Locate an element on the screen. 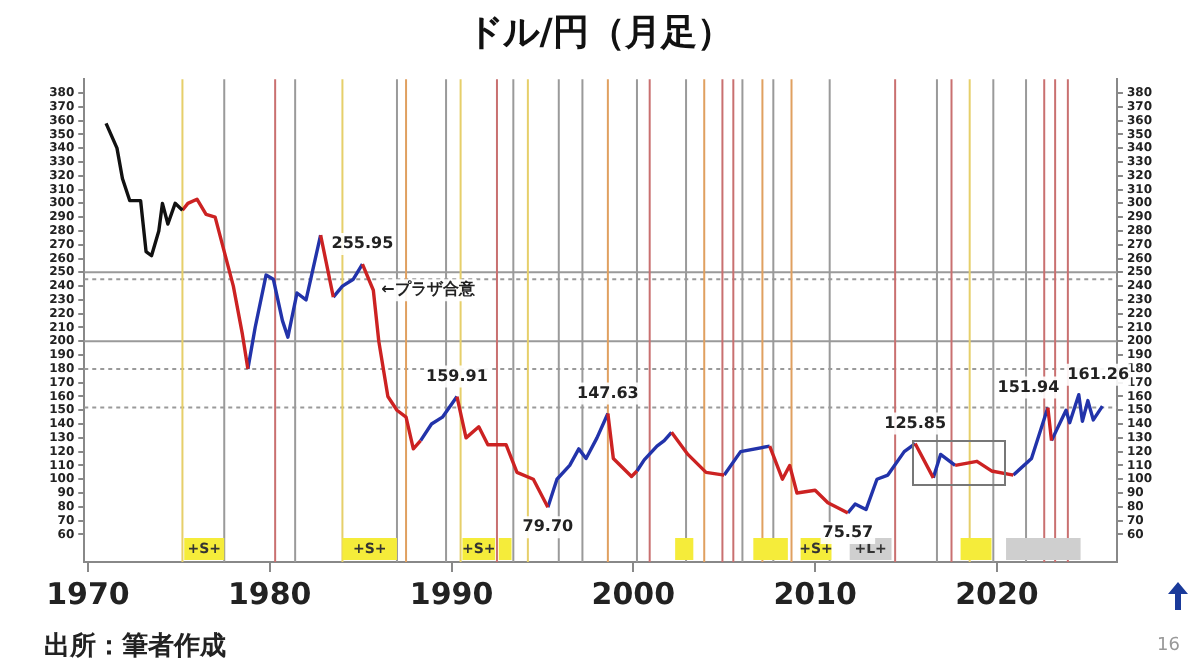  x-tick-label: 1990 is located at coordinates (451, 593).